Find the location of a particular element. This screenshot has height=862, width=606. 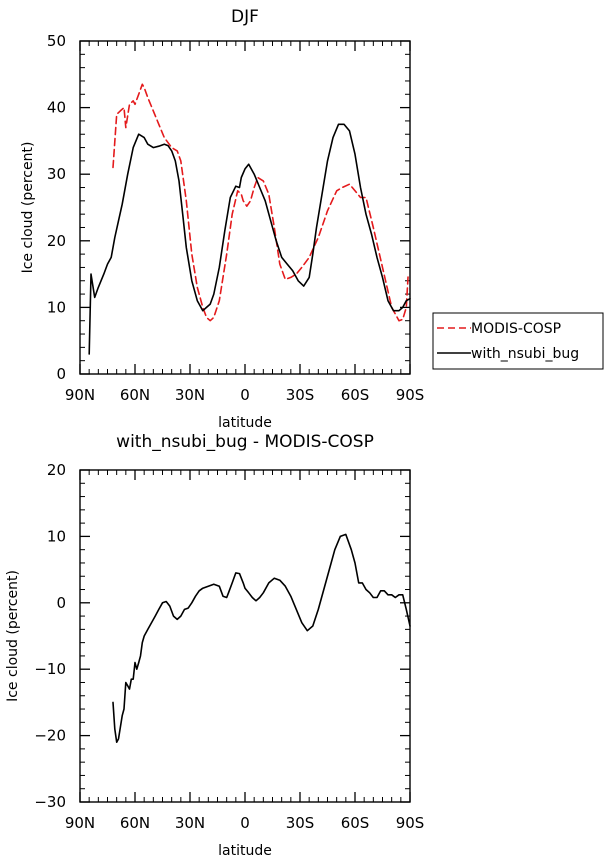

y-tick-label: −10 is located at coordinates (50, 669).